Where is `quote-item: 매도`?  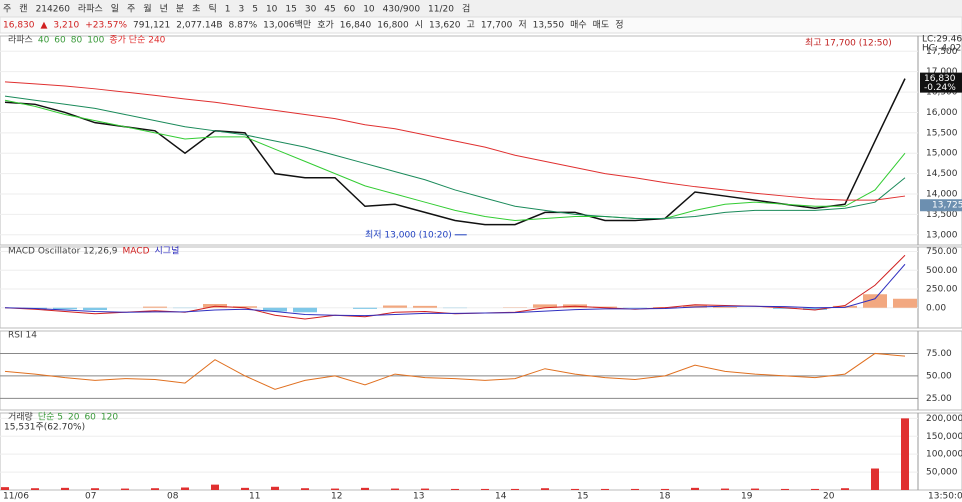 quote-item: 매도 is located at coordinates (601, 25).